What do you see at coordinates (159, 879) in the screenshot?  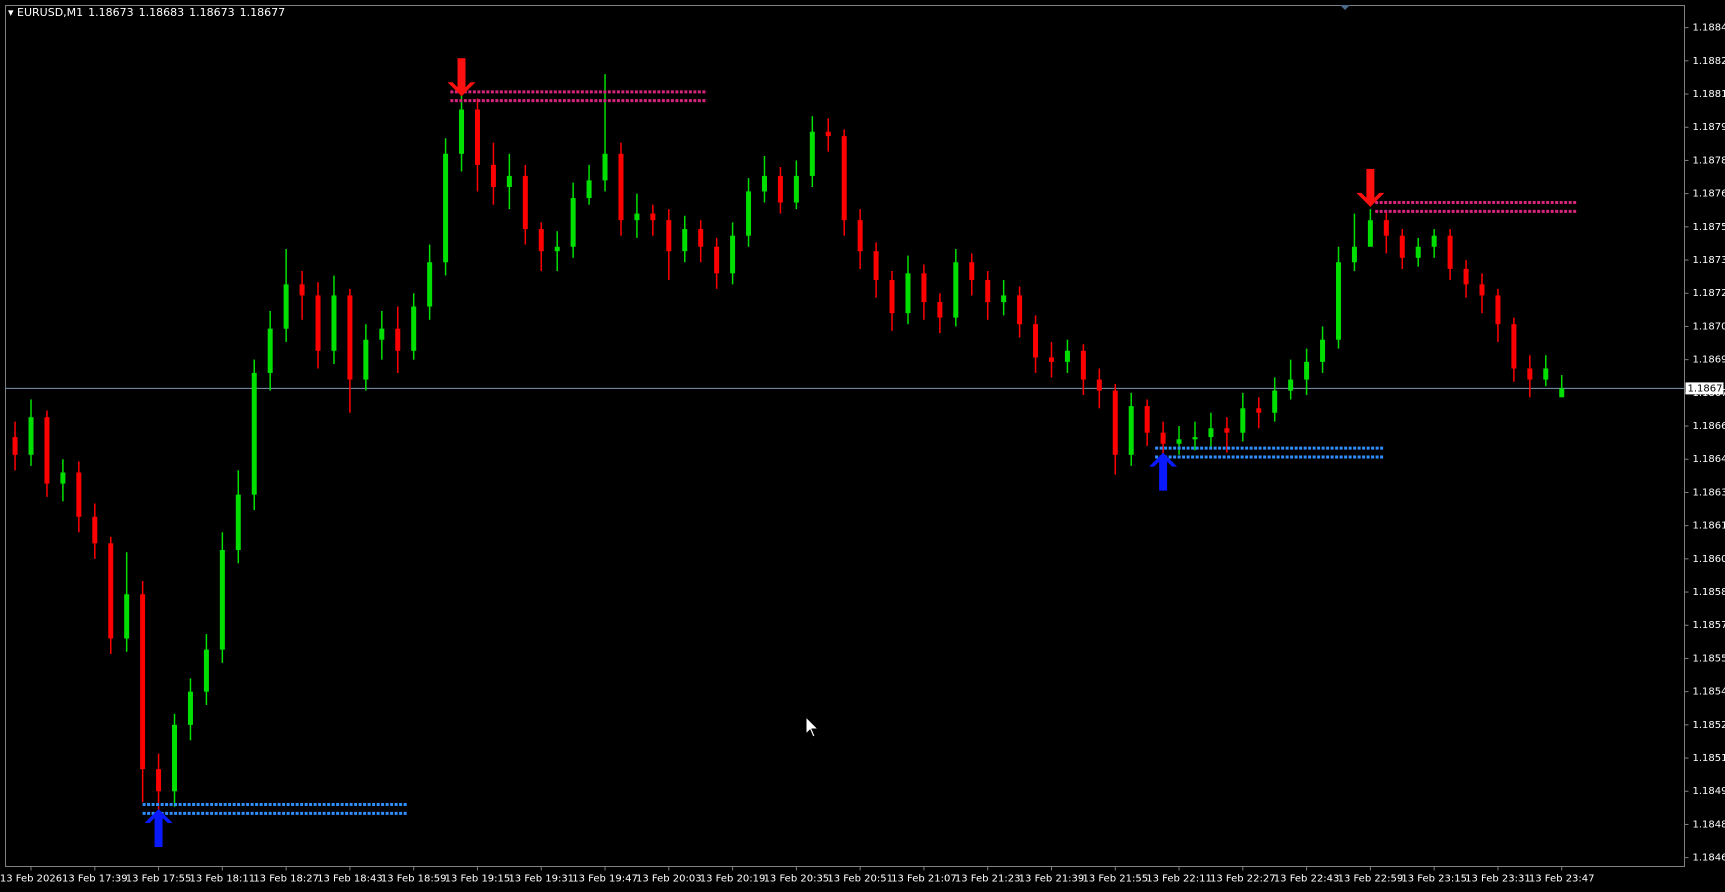 I see `x-tick-label: 13 Feb 17:55` at bounding box center [159, 879].